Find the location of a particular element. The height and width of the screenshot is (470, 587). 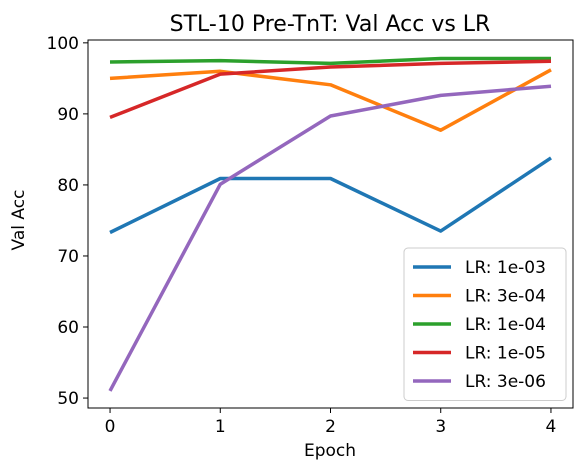

x-tick-label: 2 is located at coordinates (330, 427).